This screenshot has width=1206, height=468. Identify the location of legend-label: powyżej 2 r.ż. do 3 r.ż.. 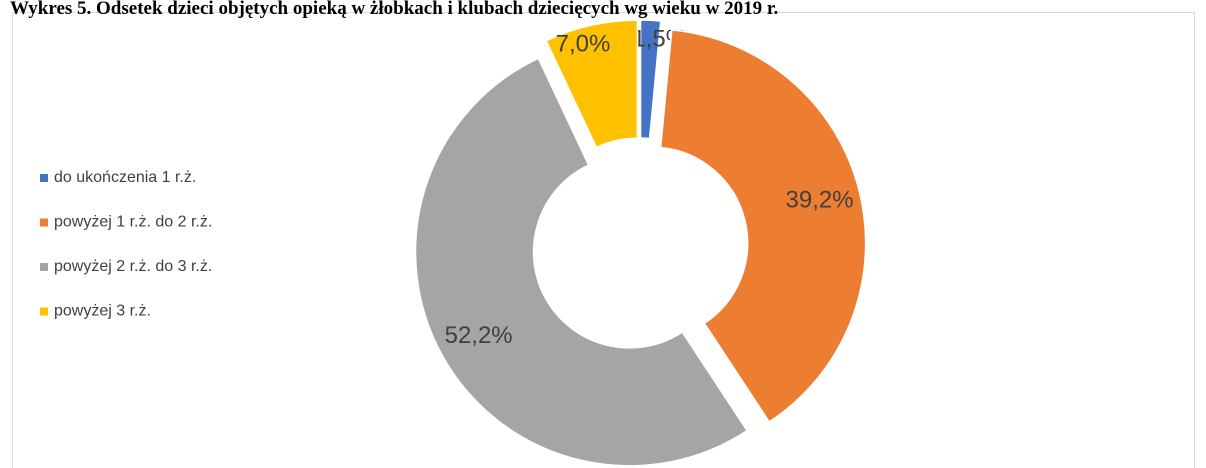
(133, 266).